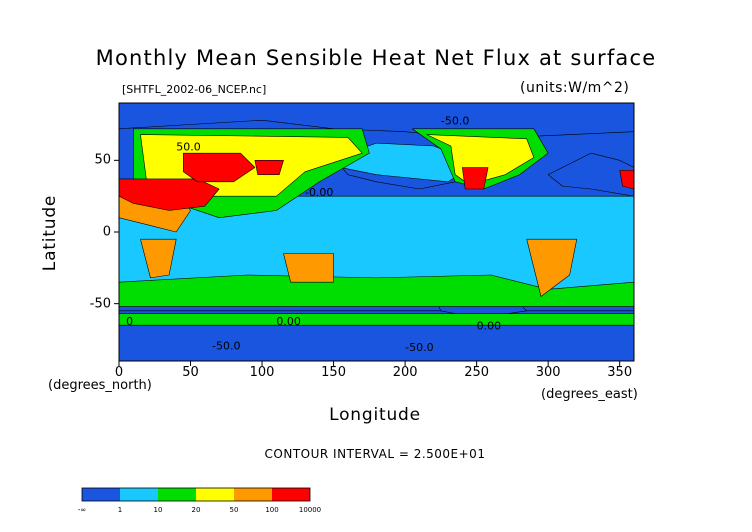 The image size is (752, 532). What do you see at coordinates (120, 510) in the screenshot?
I see `colorbar-label: 1` at bounding box center [120, 510].